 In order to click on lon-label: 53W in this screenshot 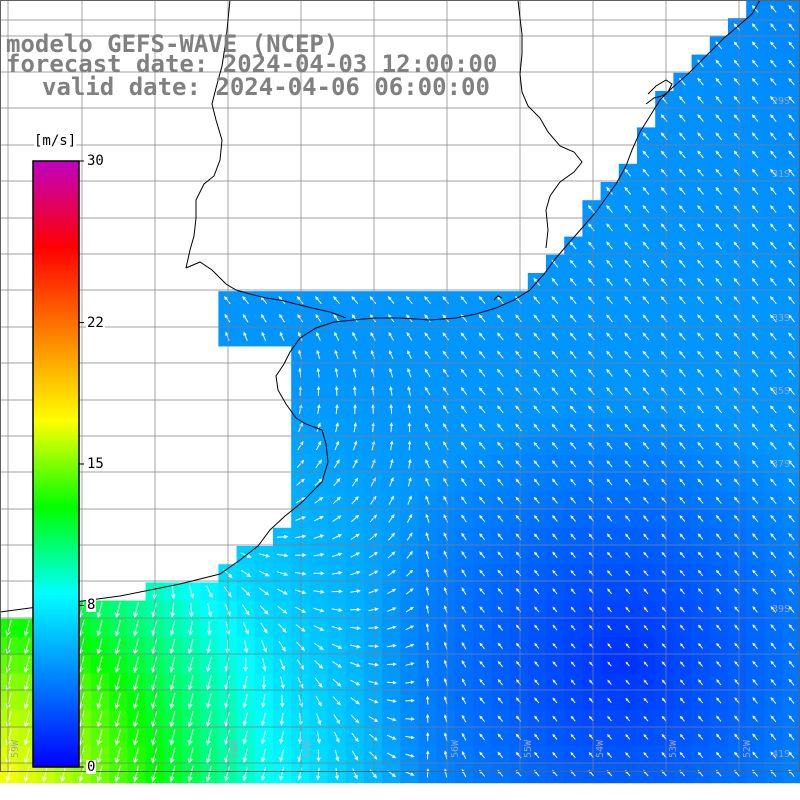, I will do `click(673, 748)`.